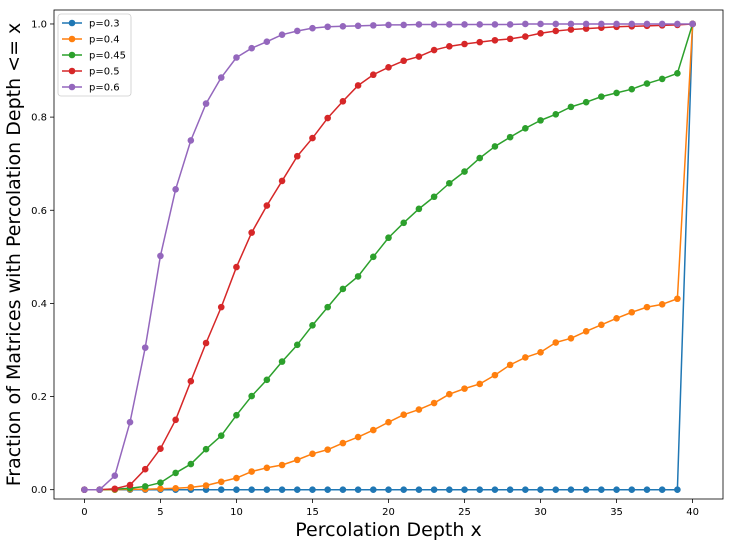  I want to click on x-axis-title: Percolation Depth x, so click(388, 530).